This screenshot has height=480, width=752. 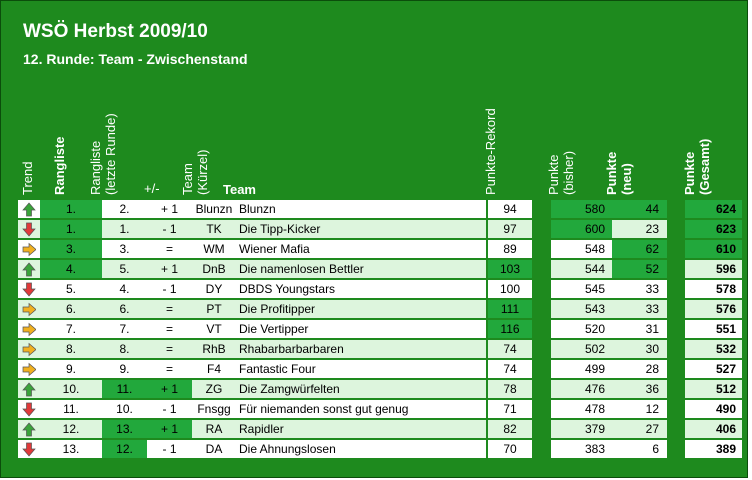 What do you see at coordinates (124, 429) in the screenshot?
I see `last-rank-cell: 13.` at bounding box center [124, 429].